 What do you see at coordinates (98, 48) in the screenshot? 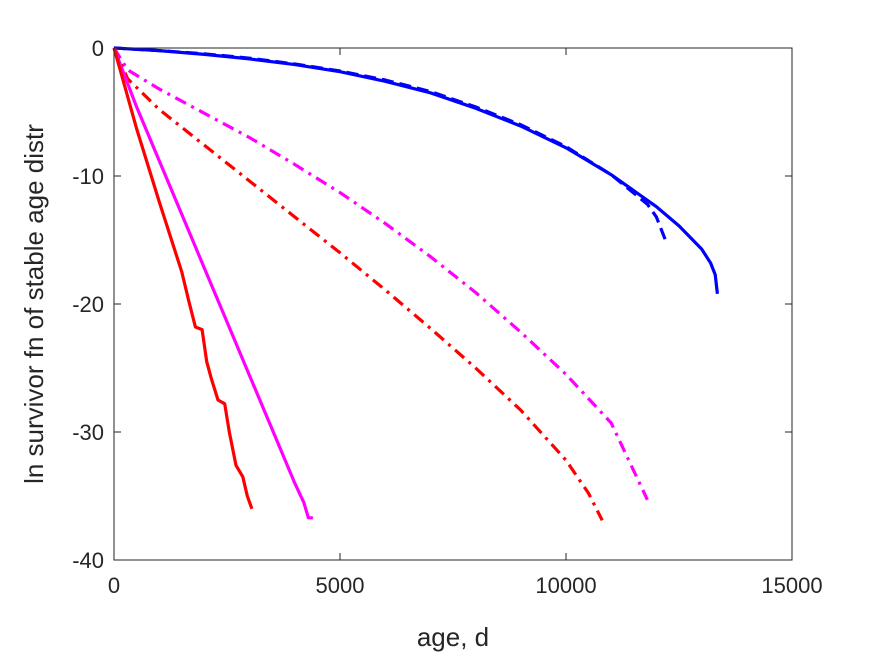
I see `y-tick-label: 0` at bounding box center [98, 48].